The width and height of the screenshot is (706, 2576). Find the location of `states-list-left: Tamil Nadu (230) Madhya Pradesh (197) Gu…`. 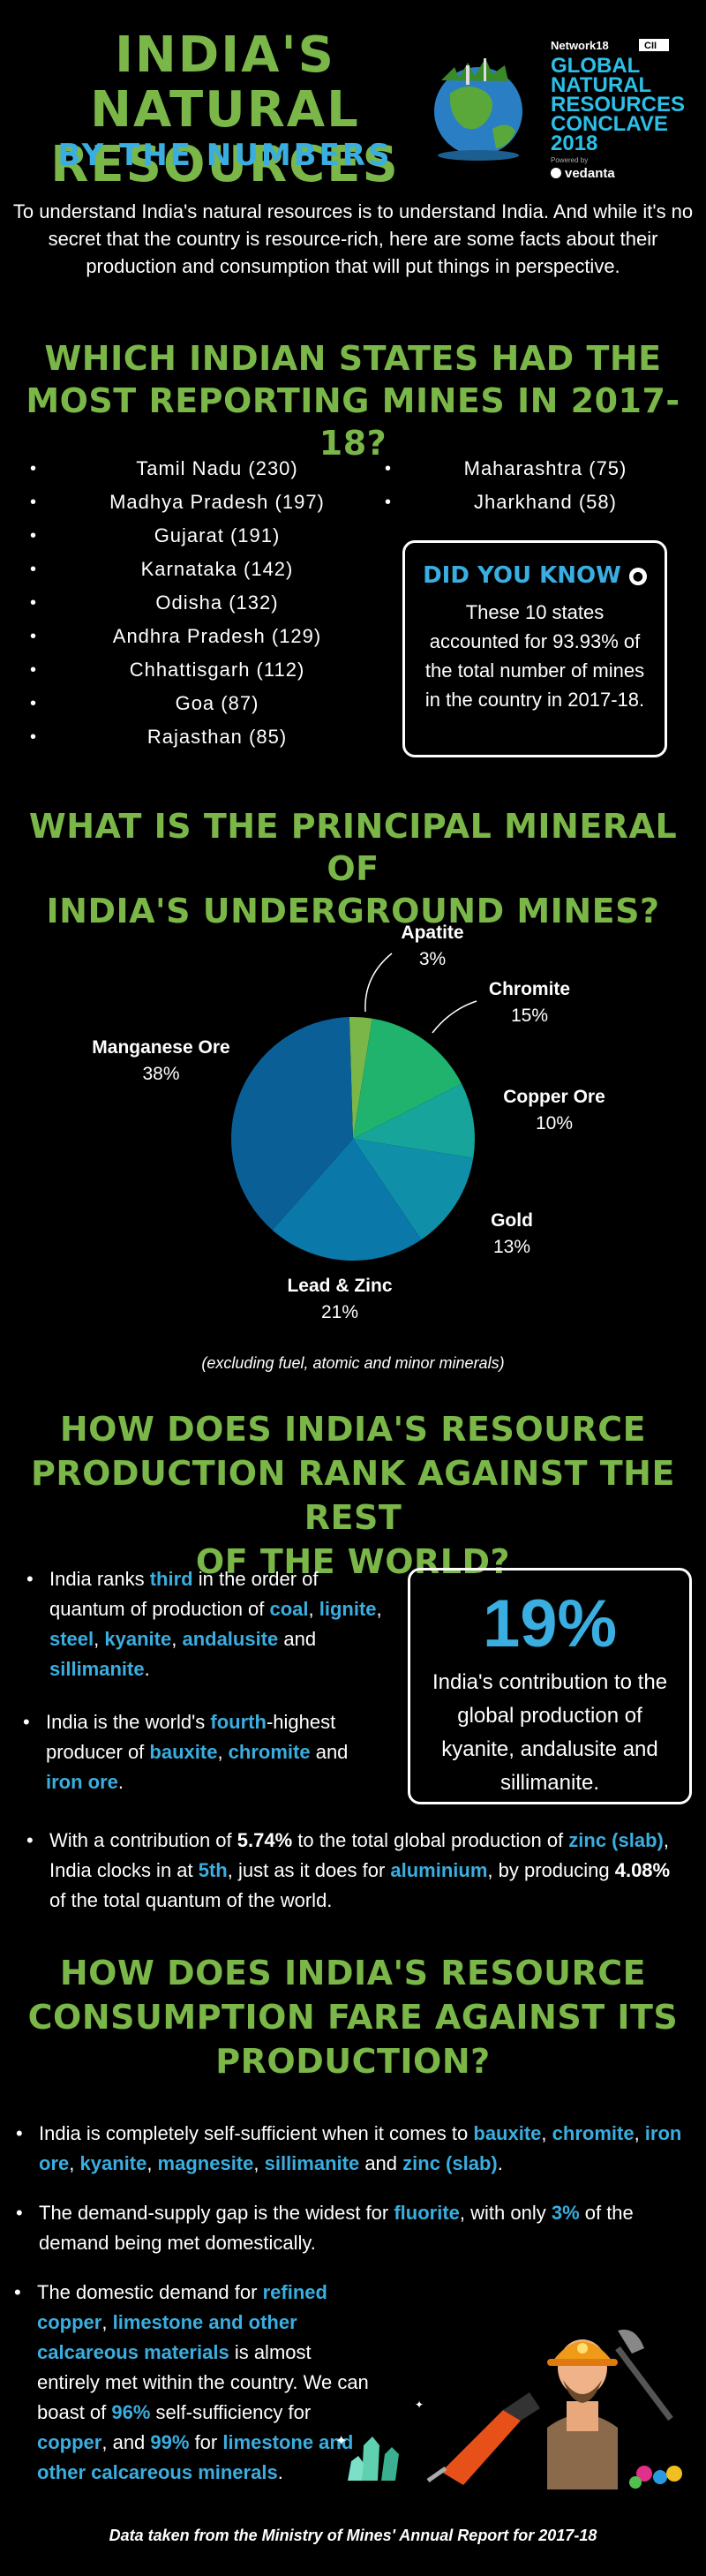

states-list-left: Tamil Nadu (230) Madhya Pradesh (197) Gu… is located at coordinates (198, 603).